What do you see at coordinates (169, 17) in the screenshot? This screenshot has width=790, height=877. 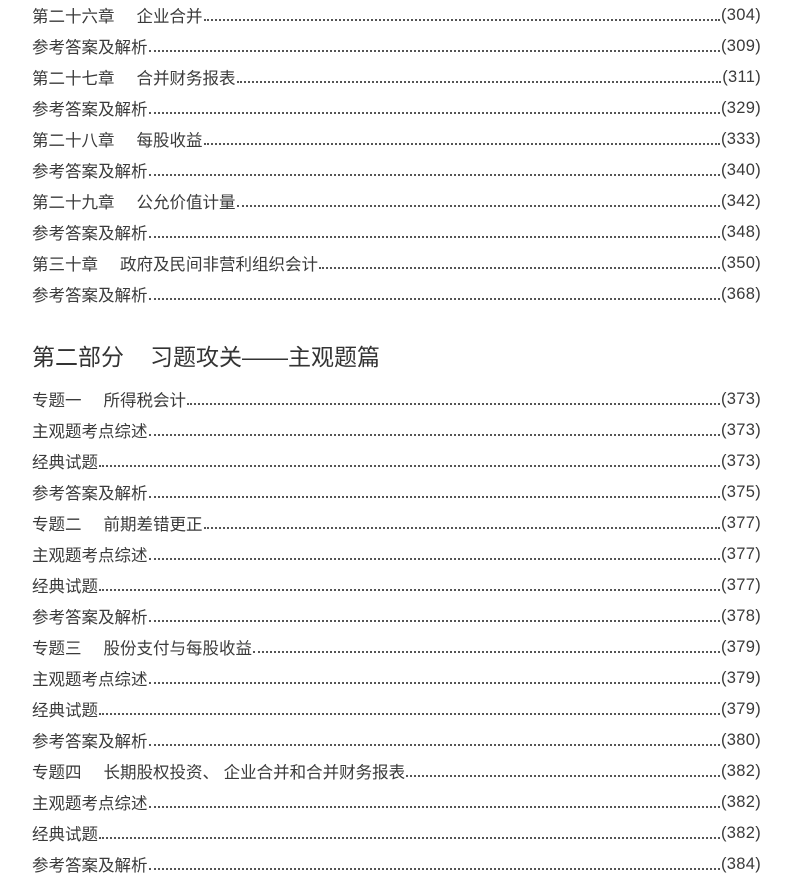 I see `entry-title: 企业合并` at bounding box center [169, 17].